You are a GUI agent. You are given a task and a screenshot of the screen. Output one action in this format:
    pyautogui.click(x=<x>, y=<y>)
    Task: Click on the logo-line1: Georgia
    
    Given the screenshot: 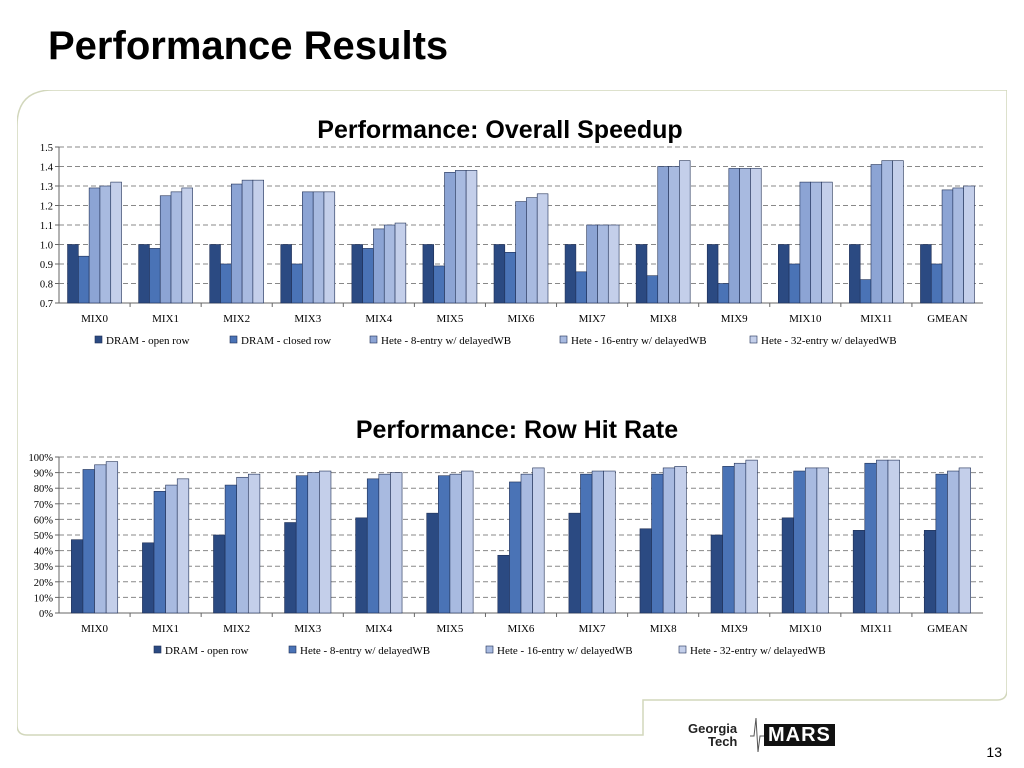 What is the action you would take?
    pyautogui.click(x=713, y=728)
    